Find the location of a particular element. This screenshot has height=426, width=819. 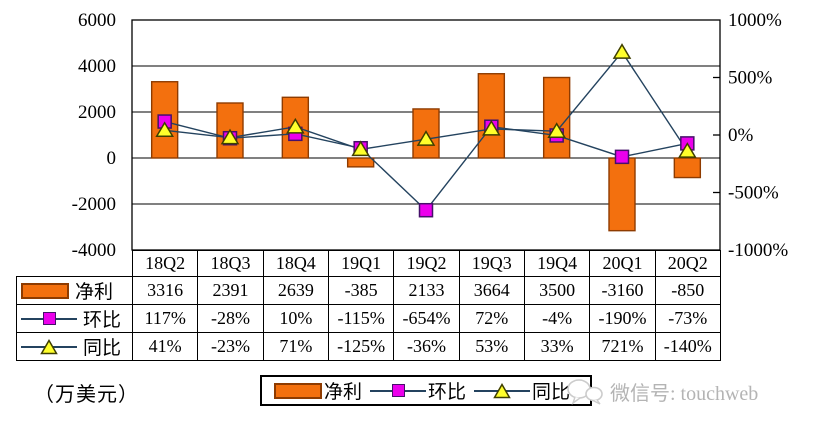

legend-label: 净利 is located at coordinates (343, 392).